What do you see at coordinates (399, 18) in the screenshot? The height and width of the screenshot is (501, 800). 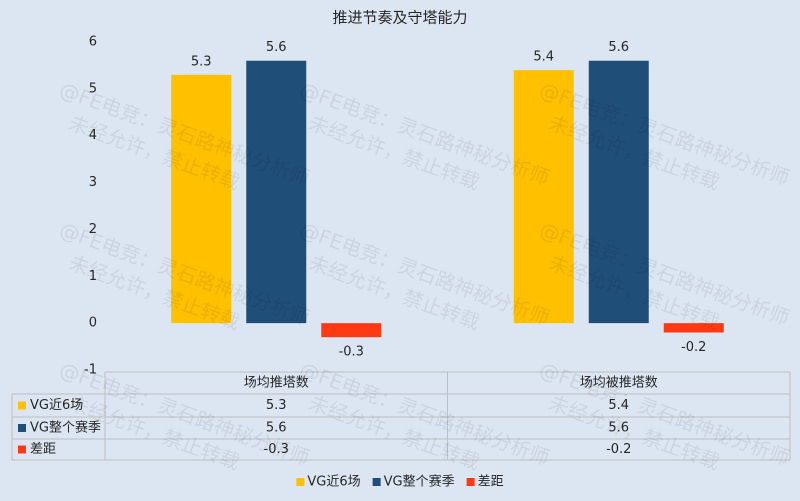 I see `chart-title: 推进节奏及守塔能力` at bounding box center [399, 18].